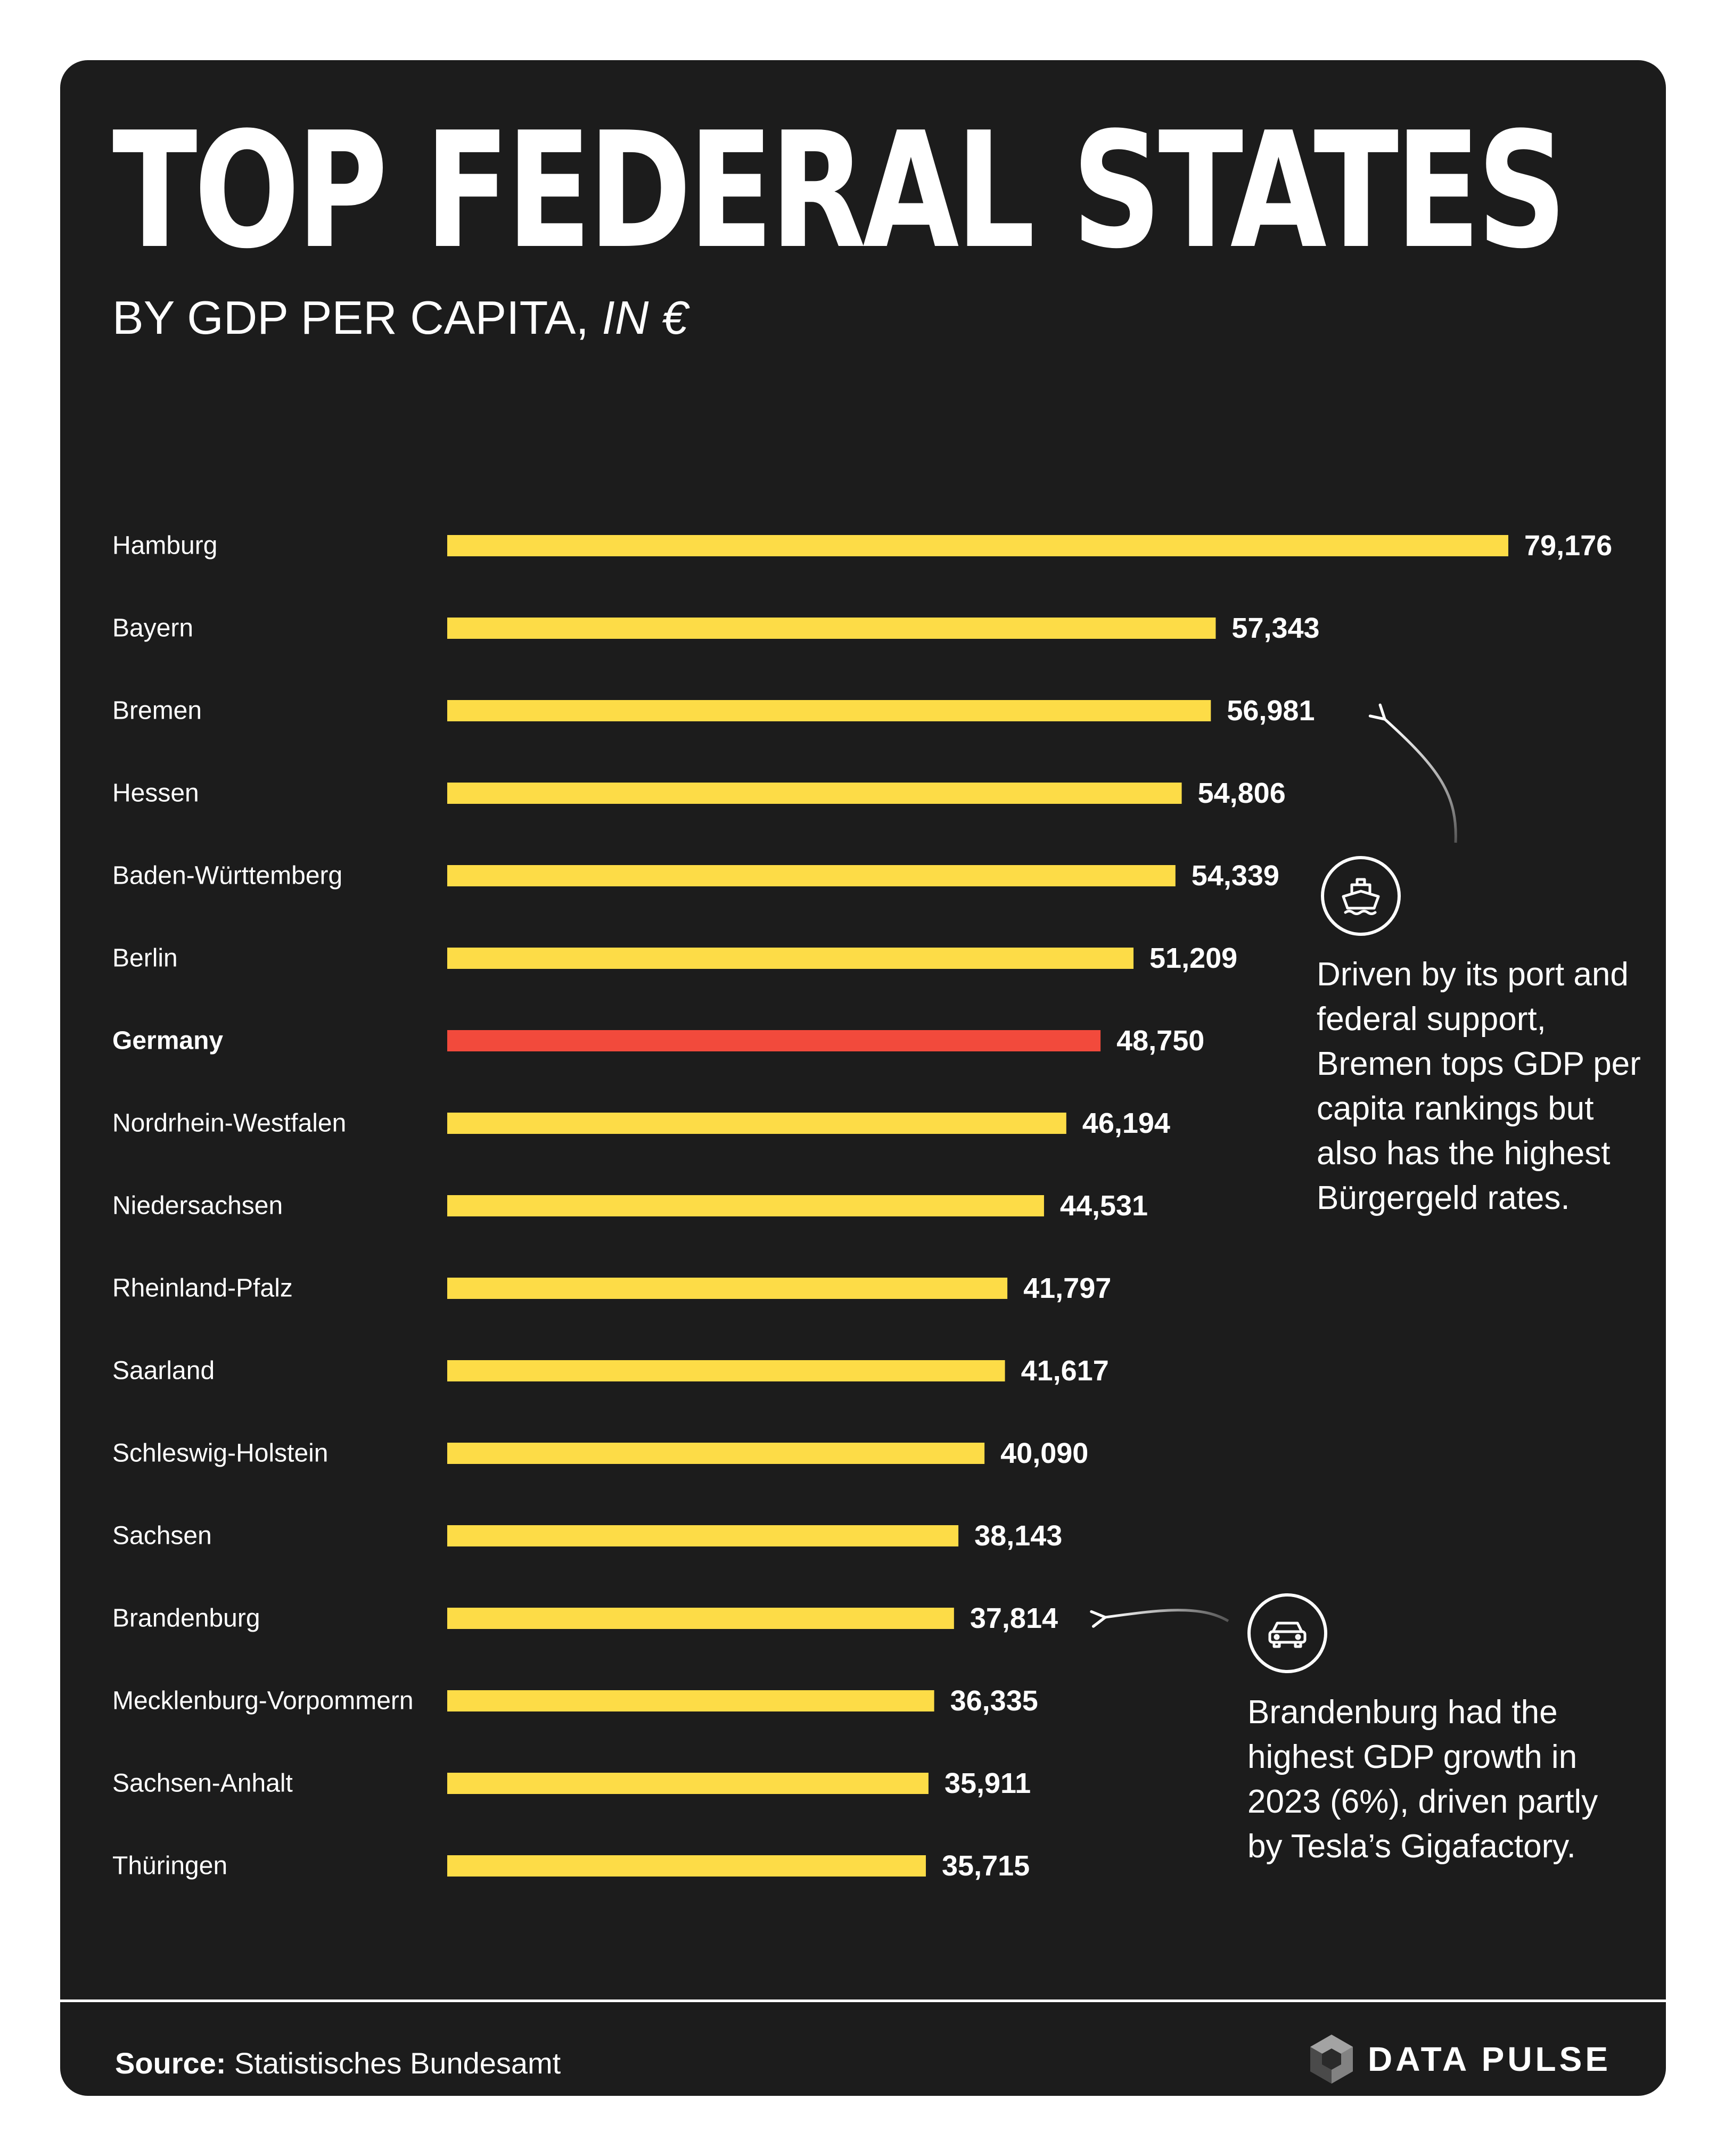 The image size is (1725, 2156). I want to click on category-label-mecklenburg-vorpommern: Mecklenburg-Vorpommern, so click(263, 1701).